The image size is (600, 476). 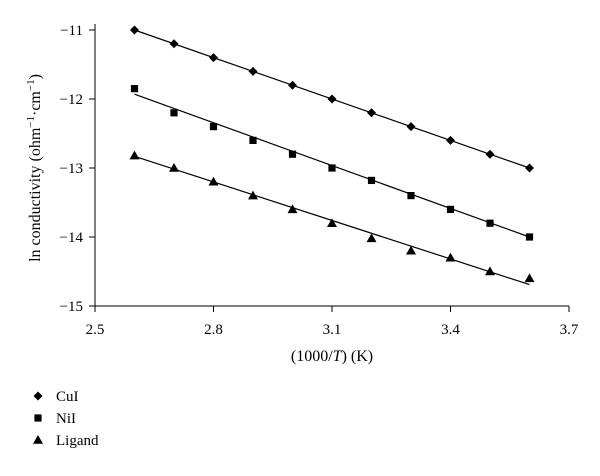 I want to click on y-tick-label: −15, so click(x=71, y=307).